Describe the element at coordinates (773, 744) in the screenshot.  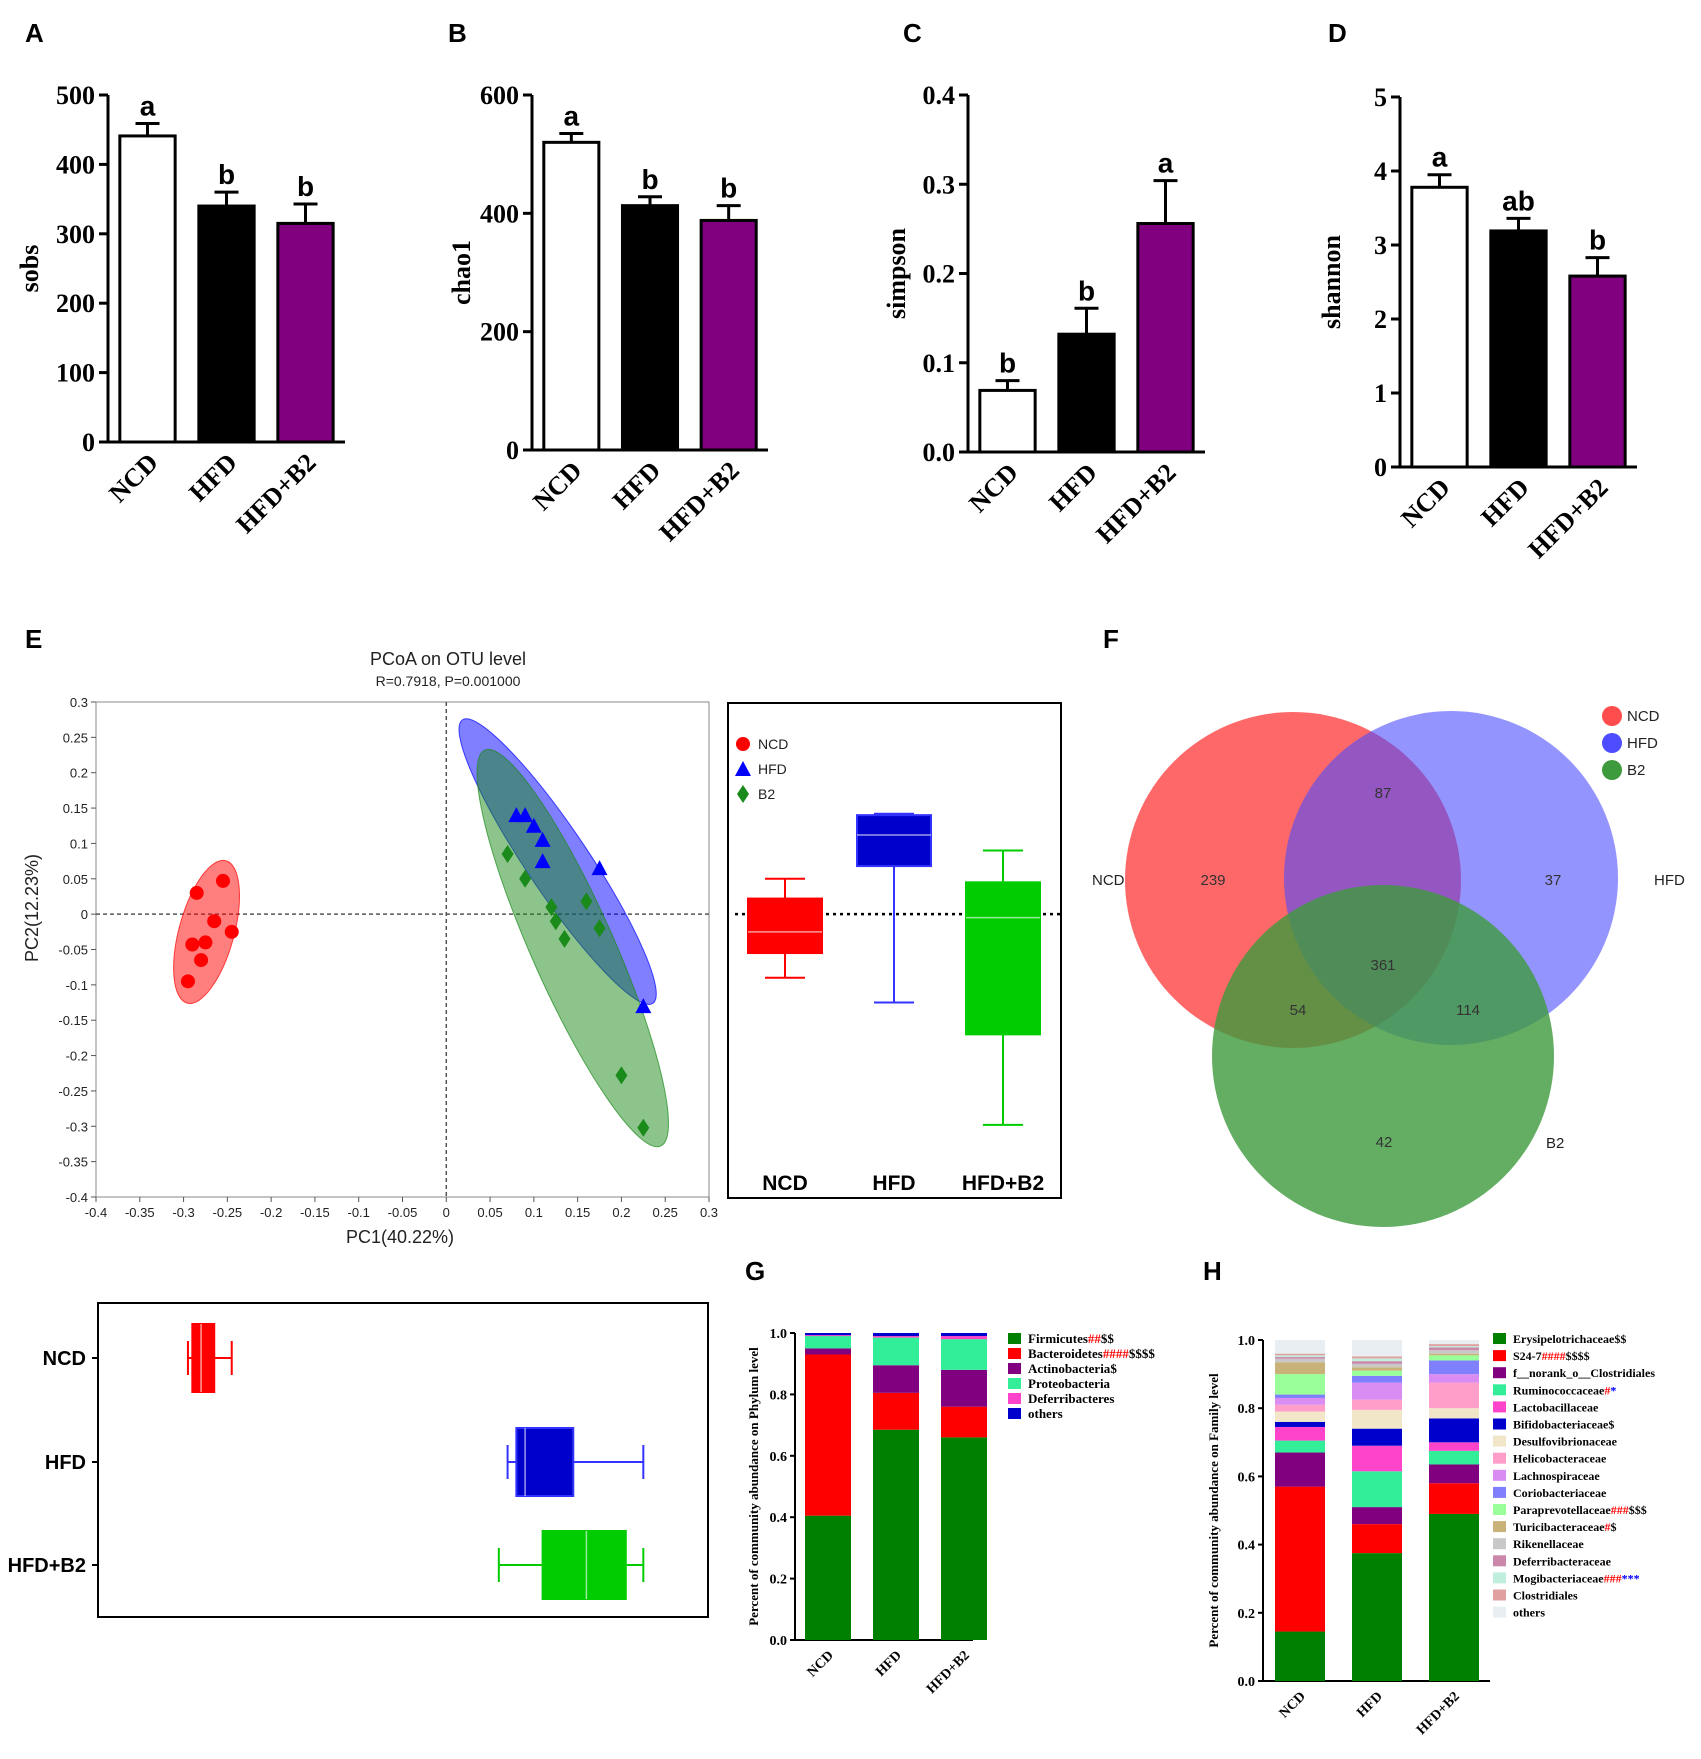
I see `legend-label: NCD` at that location.